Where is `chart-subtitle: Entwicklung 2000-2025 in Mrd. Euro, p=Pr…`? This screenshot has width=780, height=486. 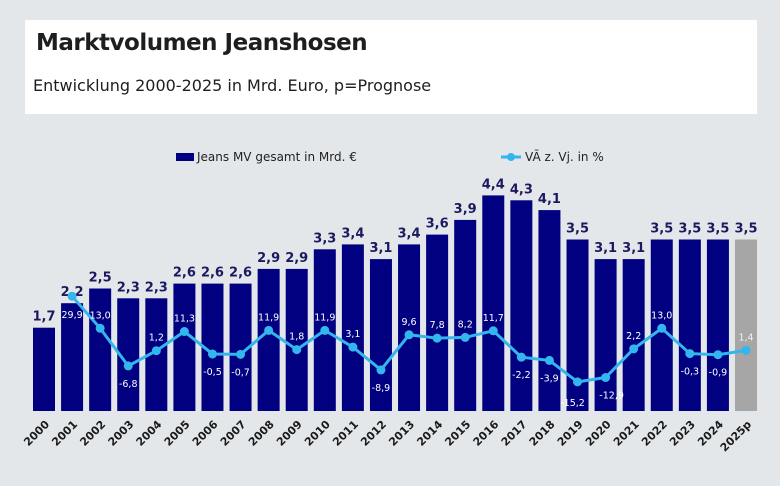 chart-subtitle: Entwicklung 2000-2025 in Mrd. Euro, p=Pr… is located at coordinates (232, 85).